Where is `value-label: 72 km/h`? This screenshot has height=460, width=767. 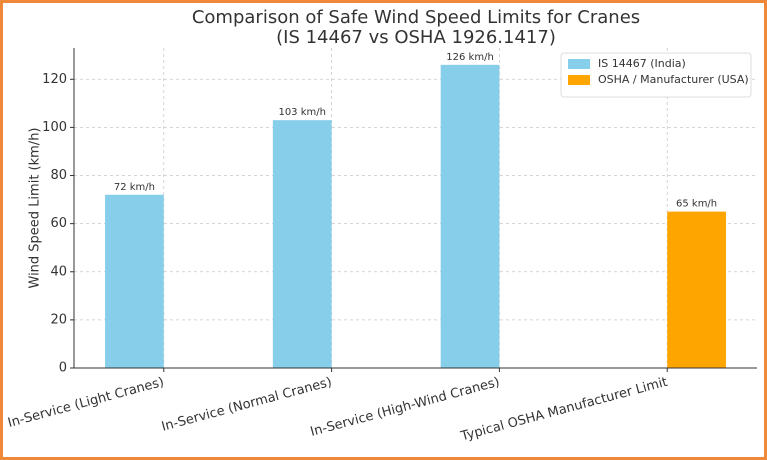
value-label: 72 km/h is located at coordinates (134, 187).